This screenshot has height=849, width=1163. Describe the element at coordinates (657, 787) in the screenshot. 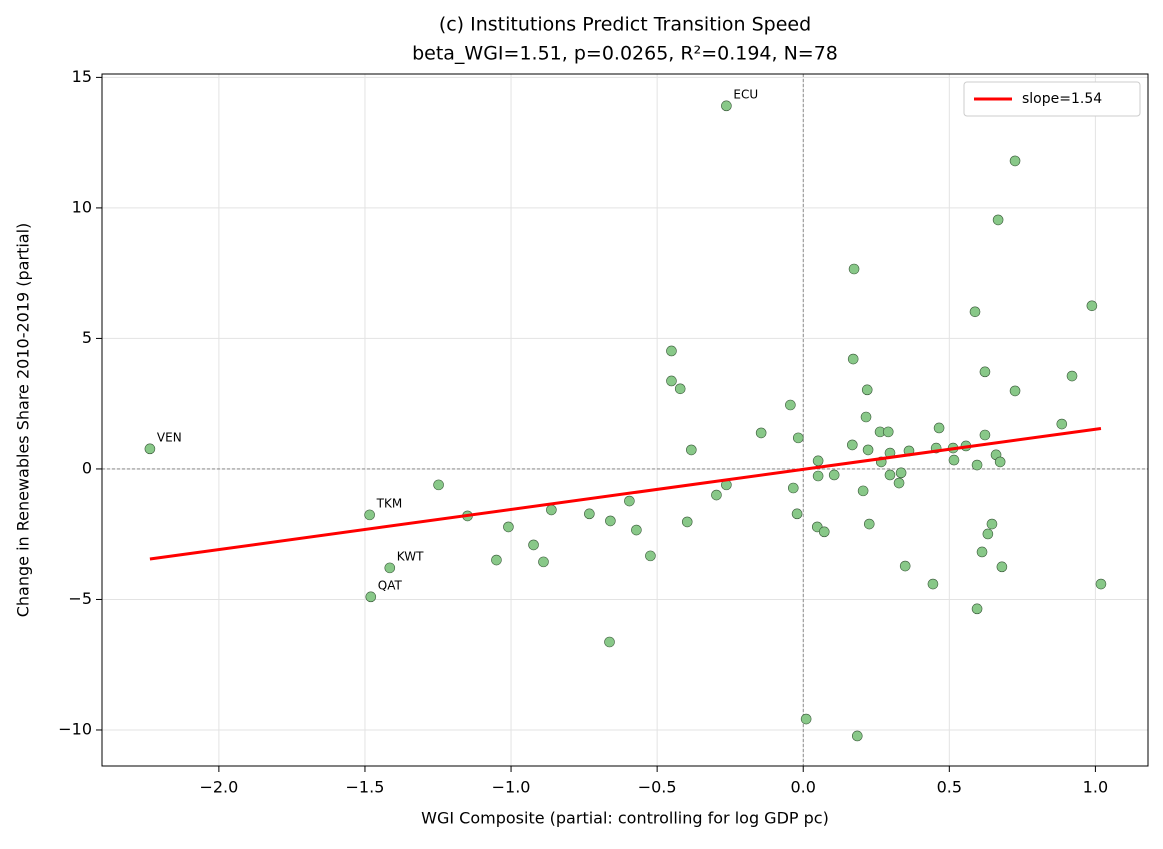

I see `x-tick-label: −0.5` at that location.